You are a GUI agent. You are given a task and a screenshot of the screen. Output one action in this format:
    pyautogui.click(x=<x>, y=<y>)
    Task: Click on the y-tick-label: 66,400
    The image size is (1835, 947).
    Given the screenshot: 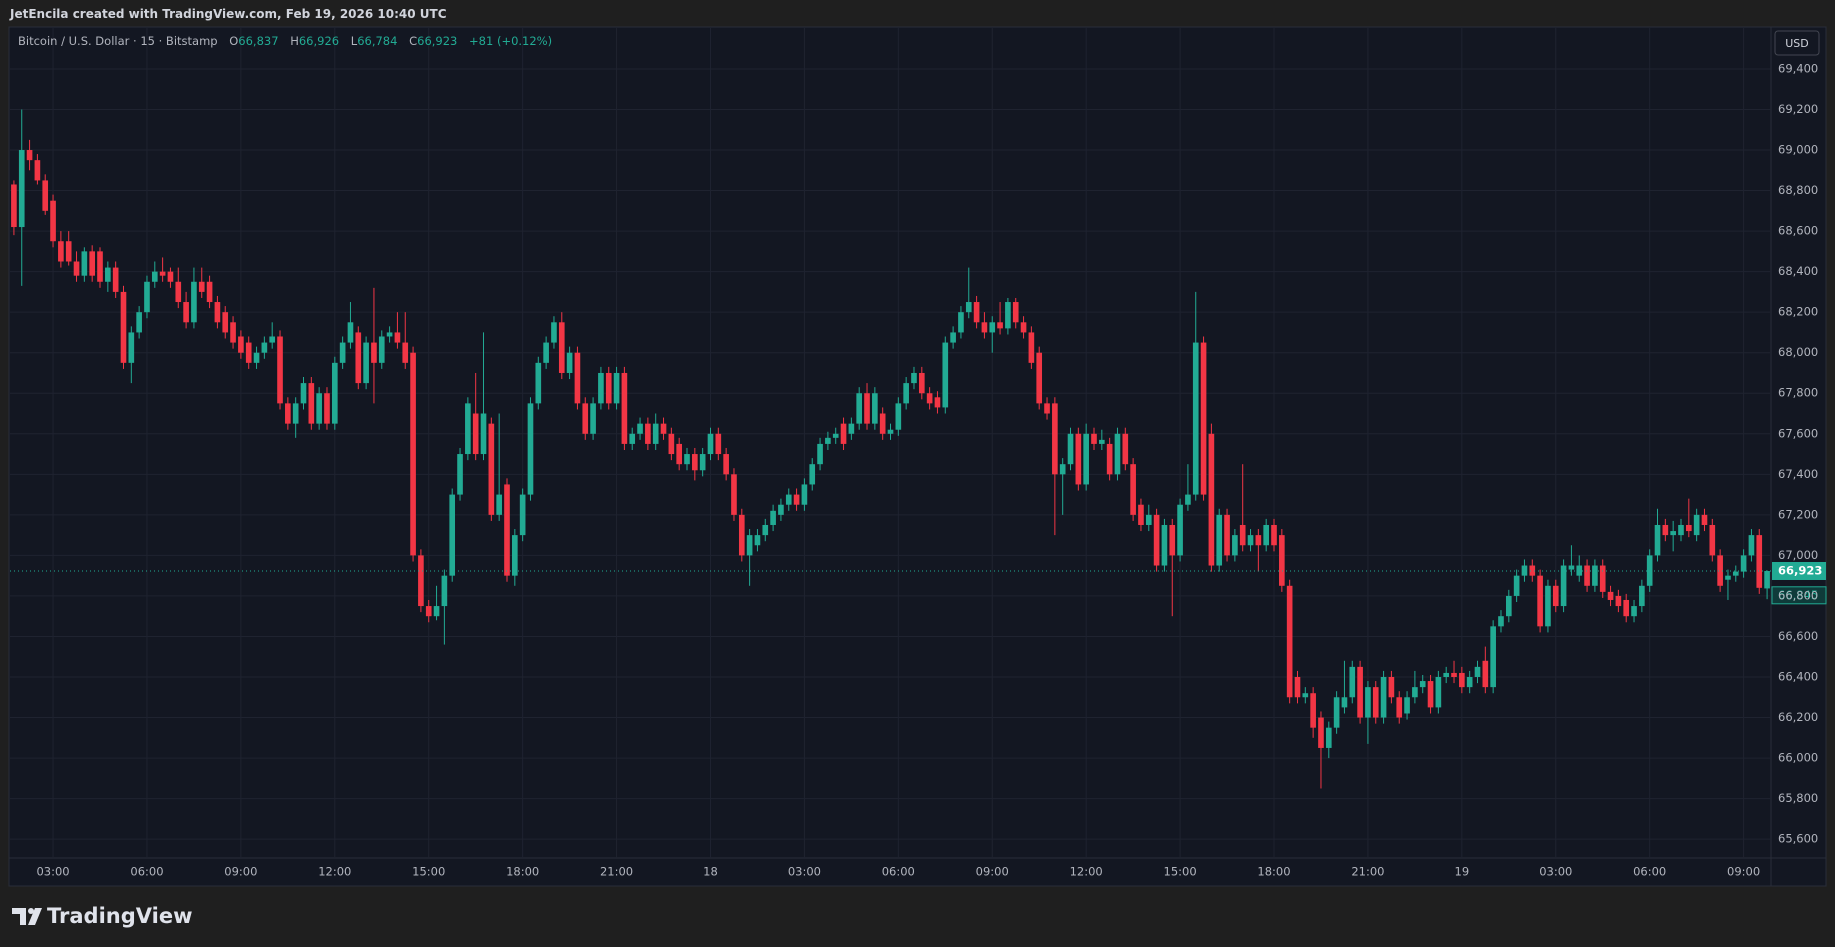 What is the action you would take?
    pyautogui.click(x=1798, y=677)
    